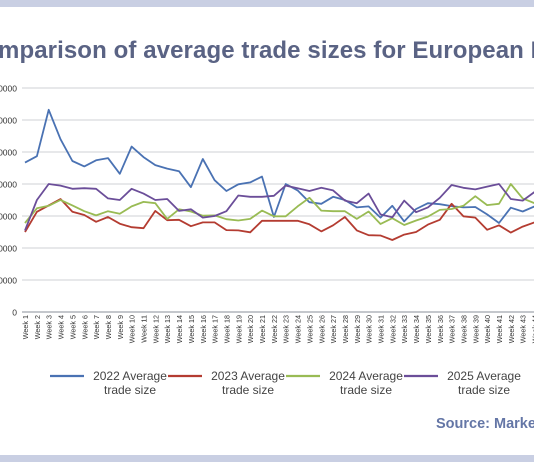 Image resolution: width=534 pixels, height=462 pixels. What do you see at coordinates (523, 329) in the screenshot?
I see `x-tick-label: Week 43` at bounding box center [523, 329].